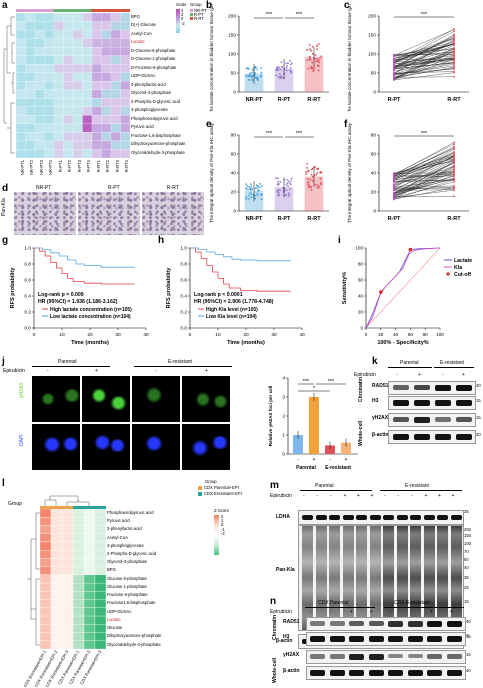 Image resolution: width=483 pixels, height=688 pixels. I want to click on k-mw-label: 15, so click(478, 401).